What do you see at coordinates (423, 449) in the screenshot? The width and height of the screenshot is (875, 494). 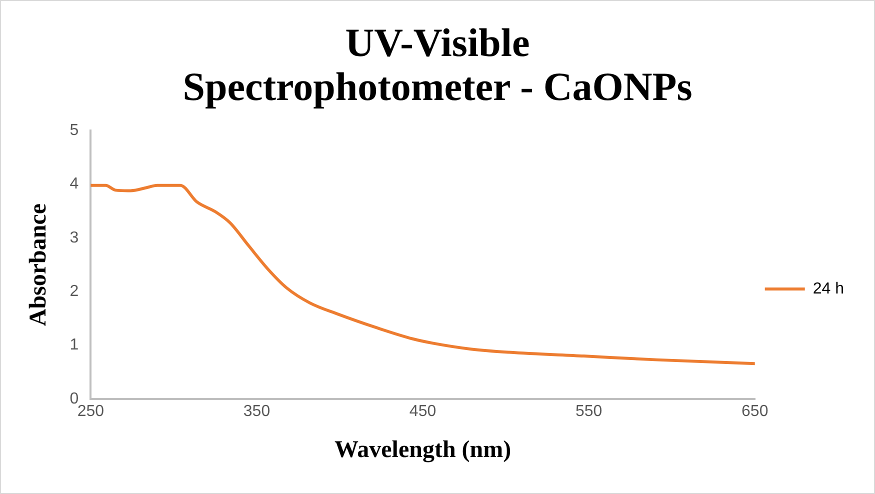 I see `x-axis-title: Wavelength (nm)` at bounding box center [423, 449].